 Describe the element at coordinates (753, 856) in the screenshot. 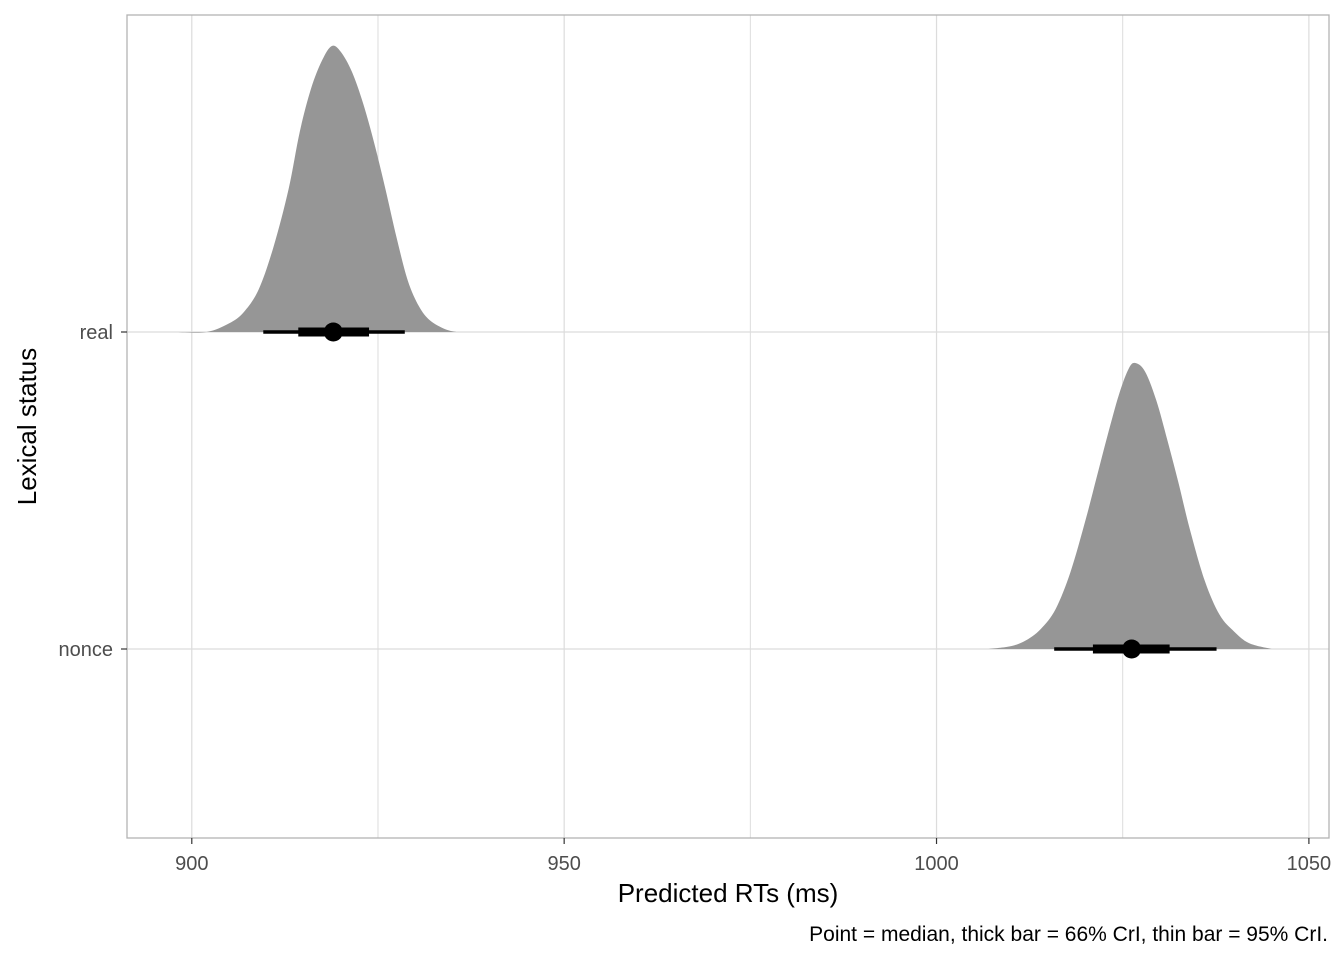

I see `x-axis-ticks: 900 950 1000 1050` at that location.